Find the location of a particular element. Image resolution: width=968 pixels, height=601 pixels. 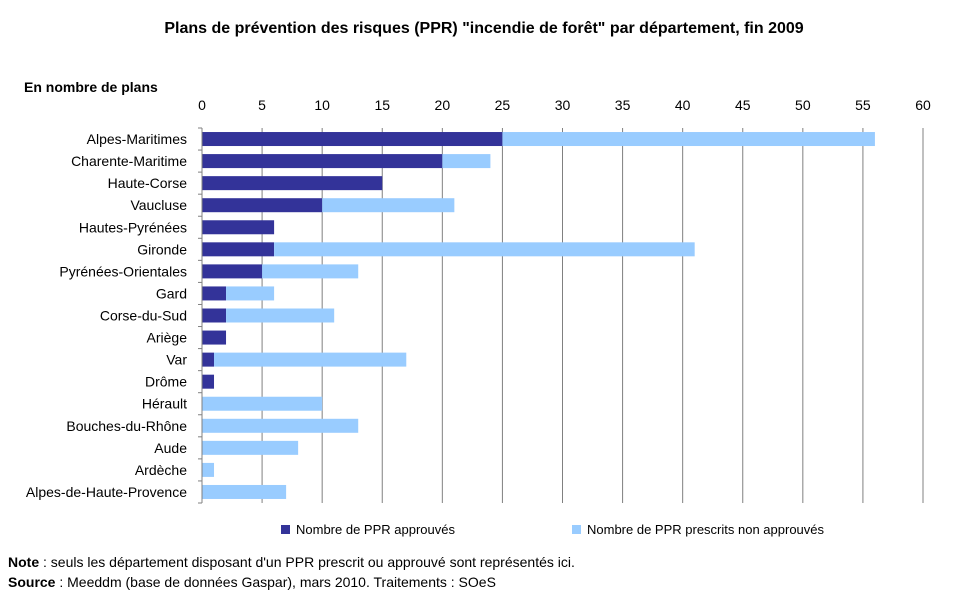

x-tick-label: 0 is located at coordinates (202, 105).